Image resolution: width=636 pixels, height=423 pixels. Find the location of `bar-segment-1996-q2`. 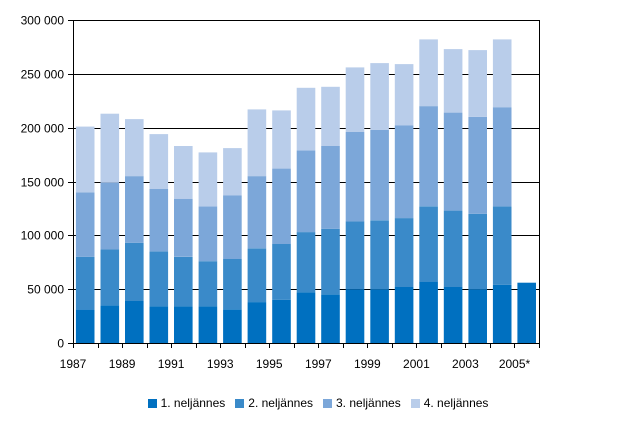

bar-segment-1996-q2 is located at coordinates (306, 262).